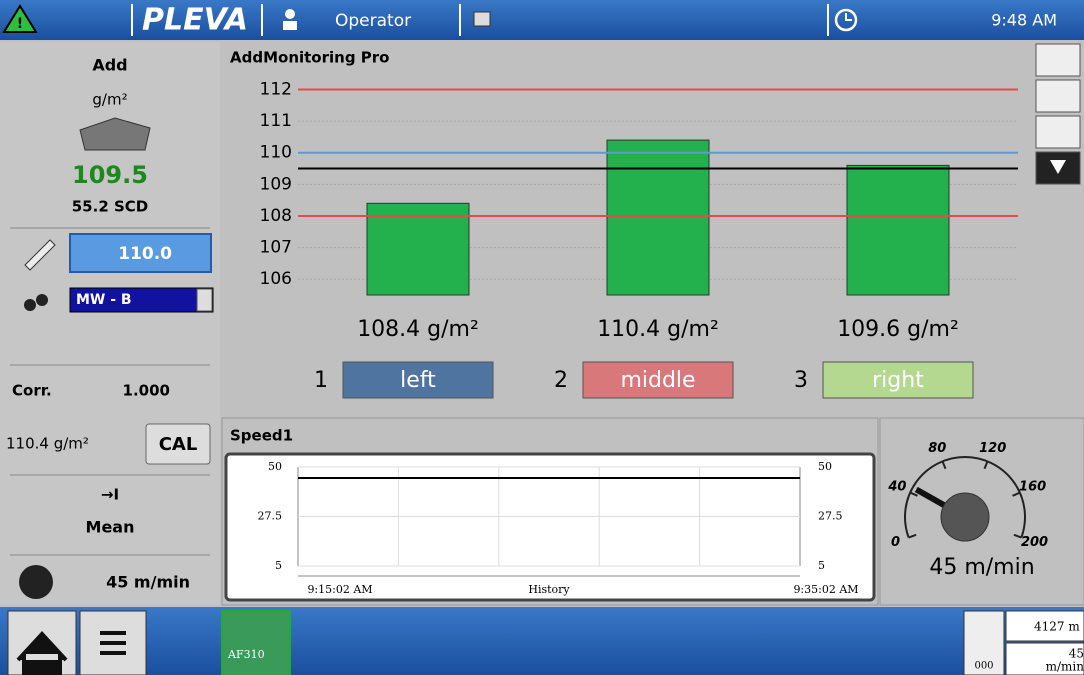  Describe the element at coordinates (110, 175) in the screenshot. I see `add-value: 109.5` at that location.